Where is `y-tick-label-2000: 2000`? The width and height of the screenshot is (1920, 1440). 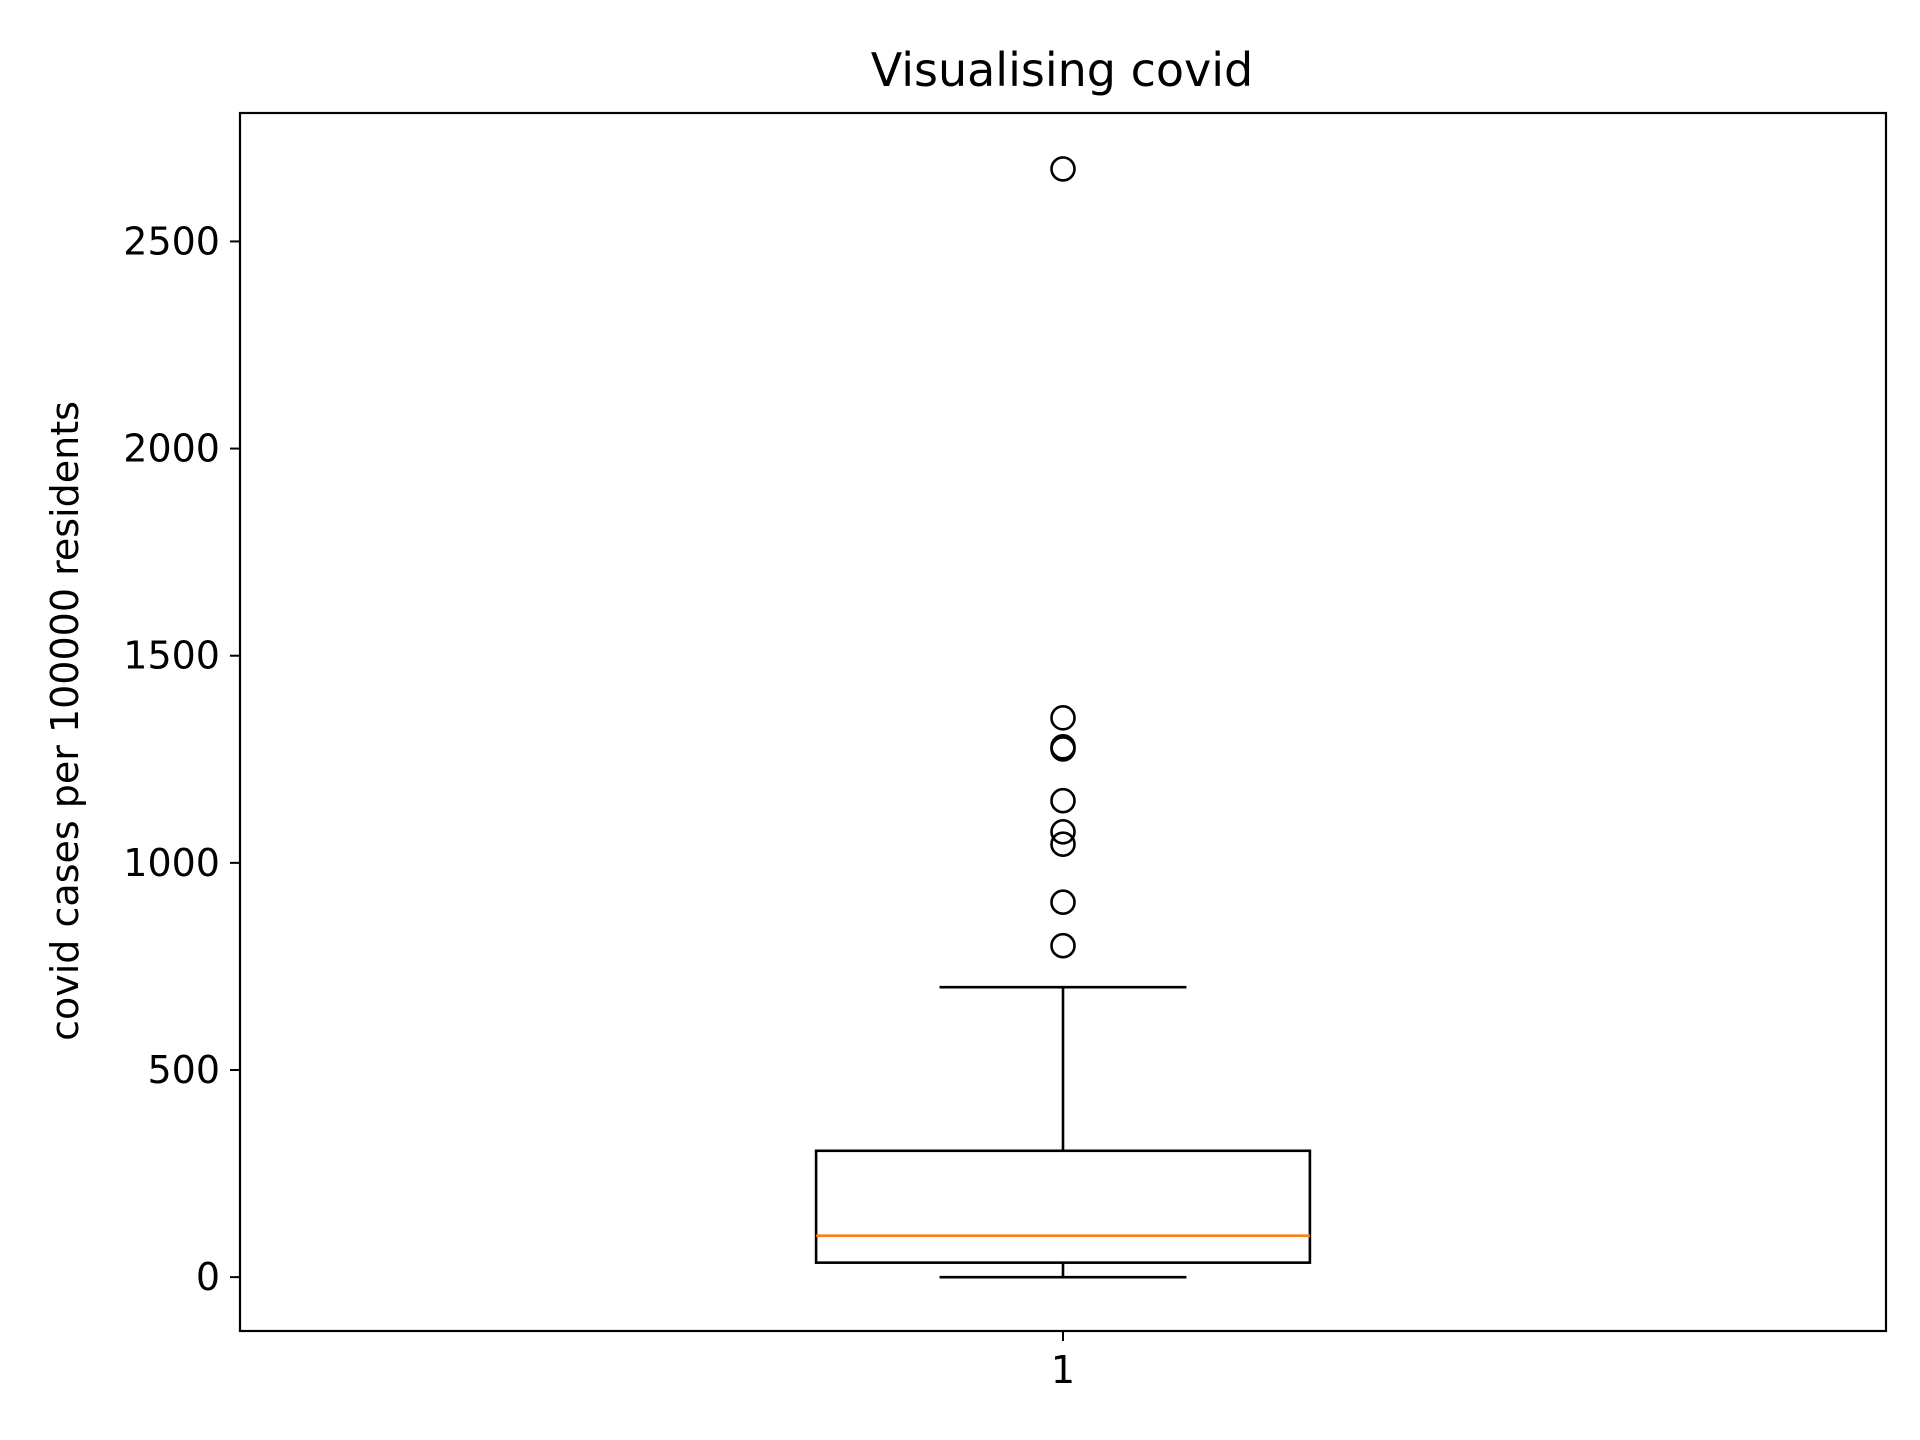
y-tick-label-2000: 2000 is located at coordinates (171, 449).